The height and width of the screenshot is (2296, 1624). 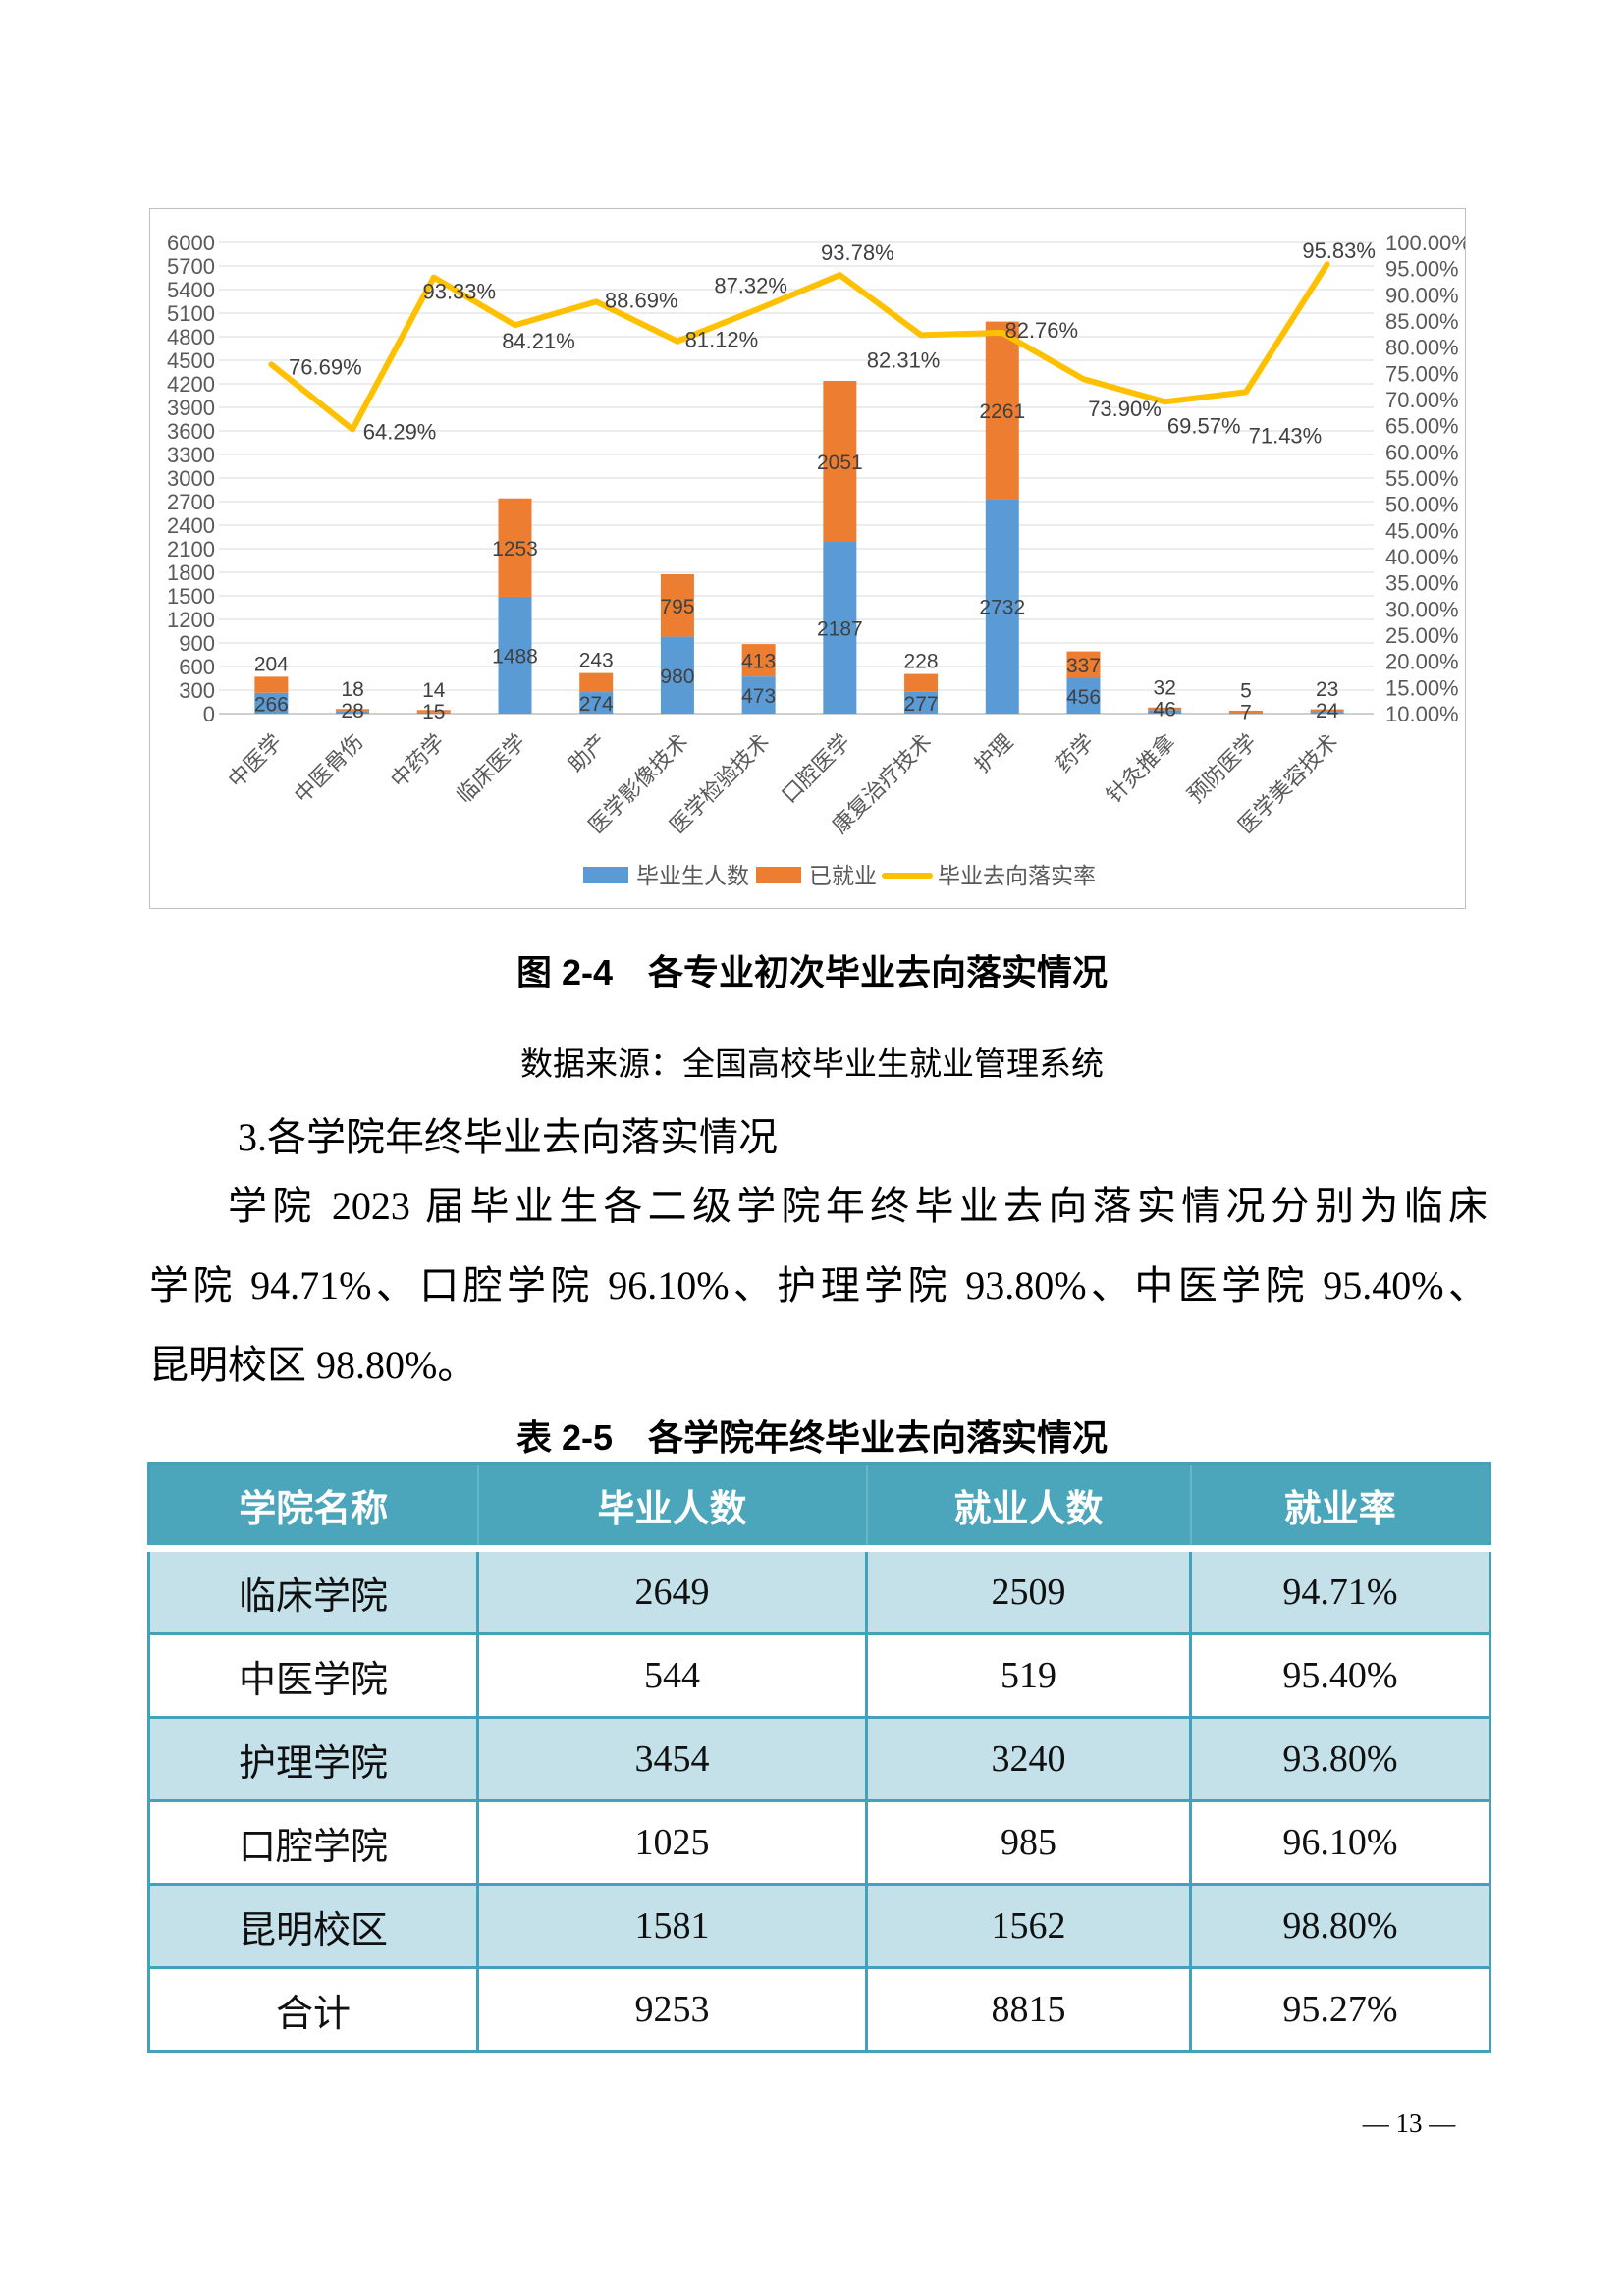 What do you see at coordinates (1041, 330) in the screenshot?
I see `rate-value-label: 82.76%` at bounding box center [1041, 330].